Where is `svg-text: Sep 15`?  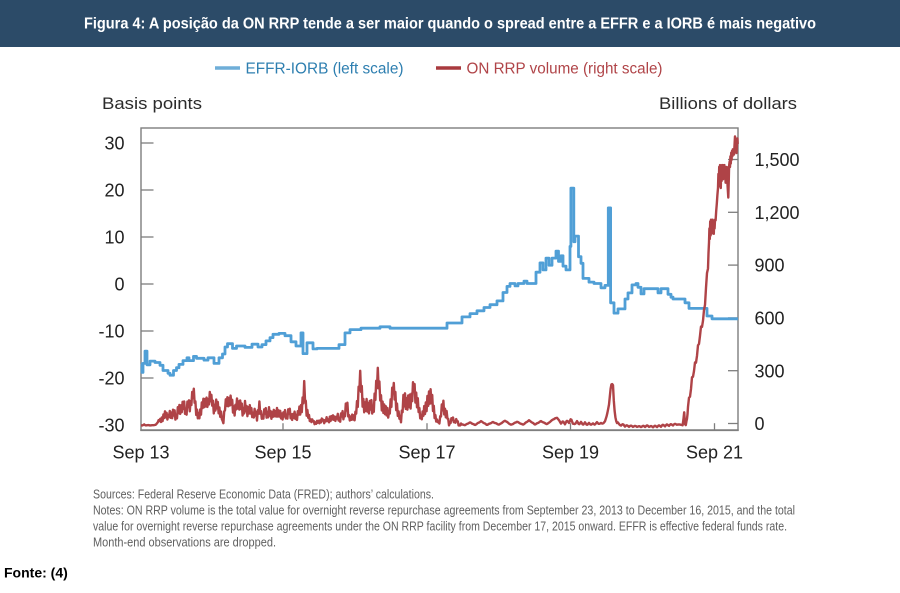
svg-text: Sep 15 is located at coordinates (282, 452).